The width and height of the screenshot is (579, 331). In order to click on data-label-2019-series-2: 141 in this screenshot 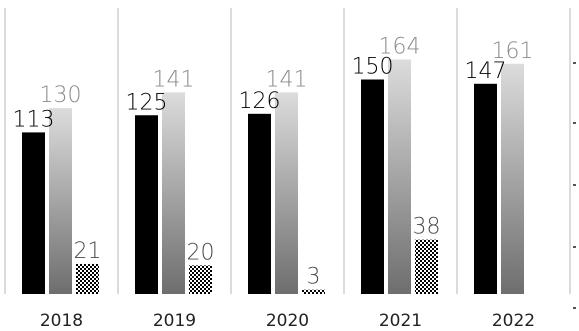, I will do `click(174, 79)`.